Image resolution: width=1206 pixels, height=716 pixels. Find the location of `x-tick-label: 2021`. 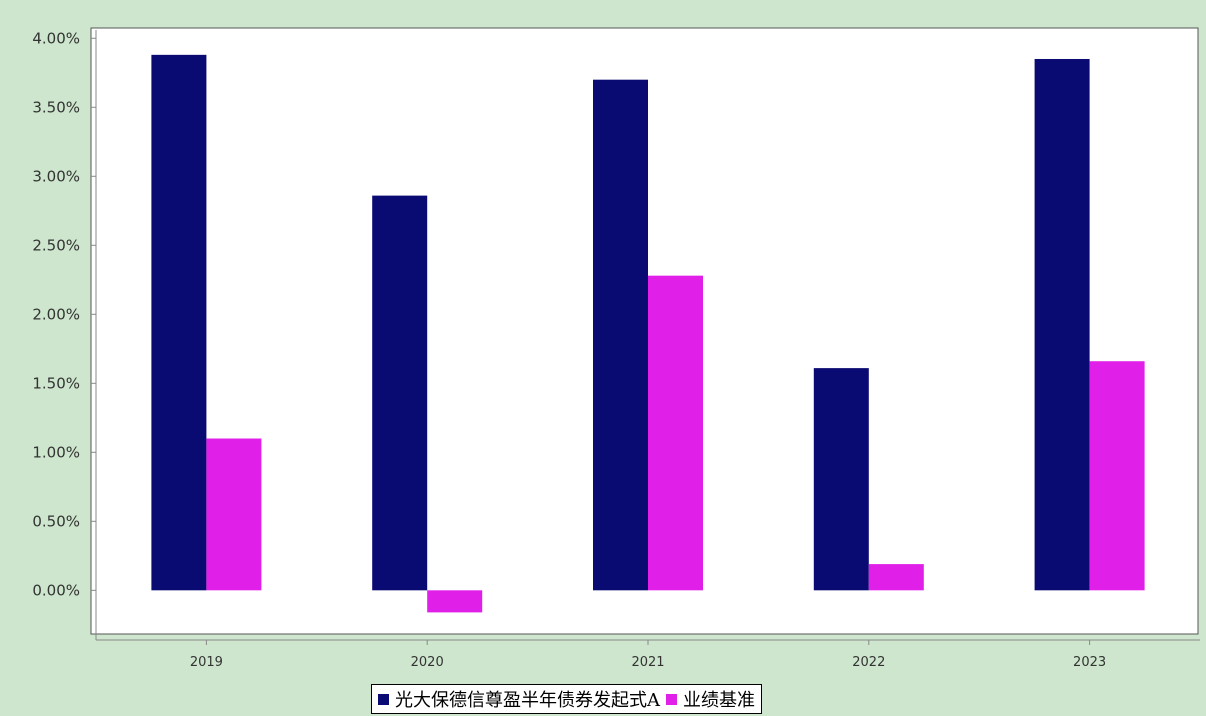

x-tick-label: 2021 is located at coordinates (647, 662).